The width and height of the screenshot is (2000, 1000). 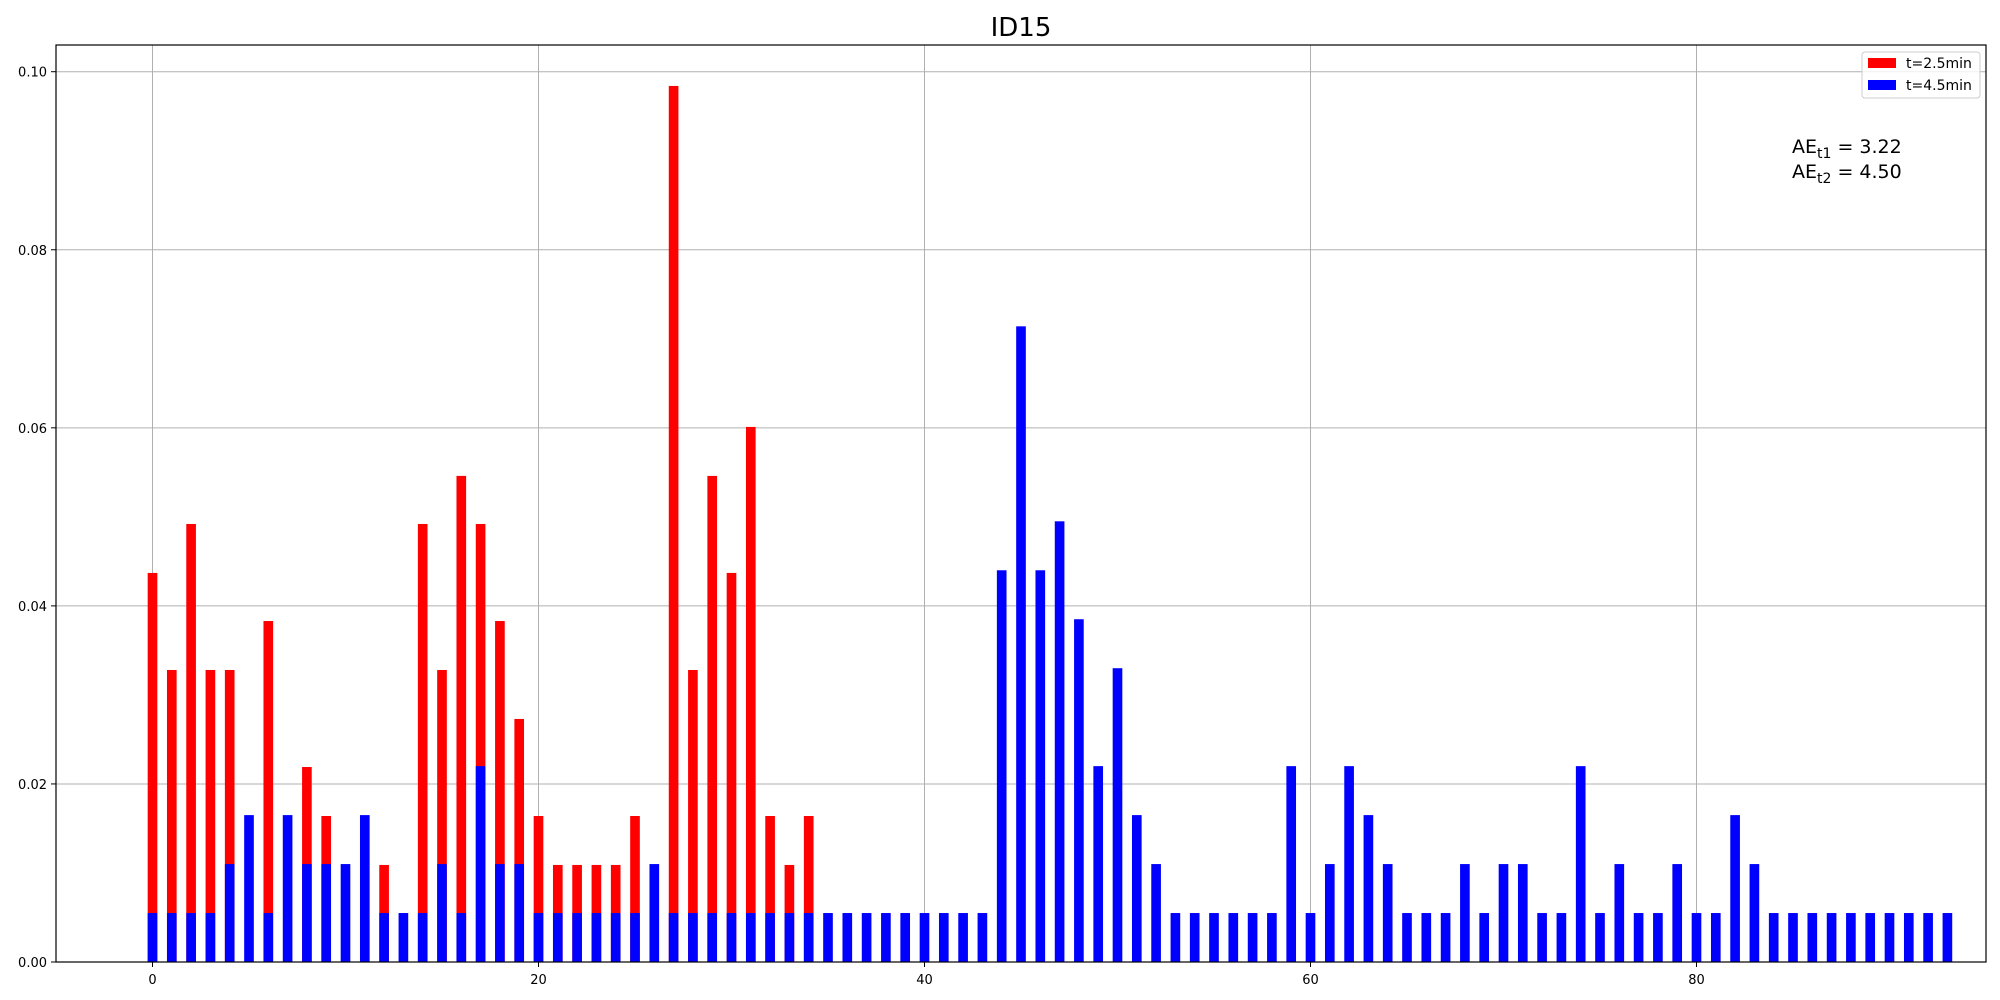 What do you see at coordinates (1866, 172) in the screenshot?
I see `ae-t2-value: = 4.50` at bounding box center [1866, 172].